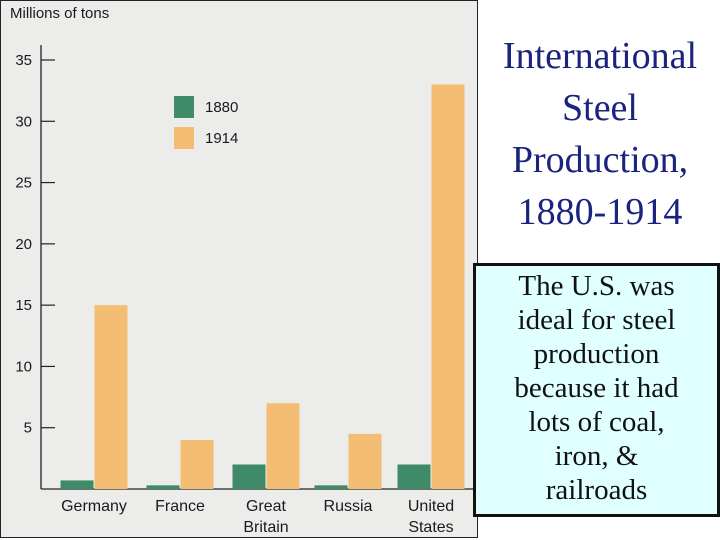  I want to click on x-category-label: Great, so click(266, 506).